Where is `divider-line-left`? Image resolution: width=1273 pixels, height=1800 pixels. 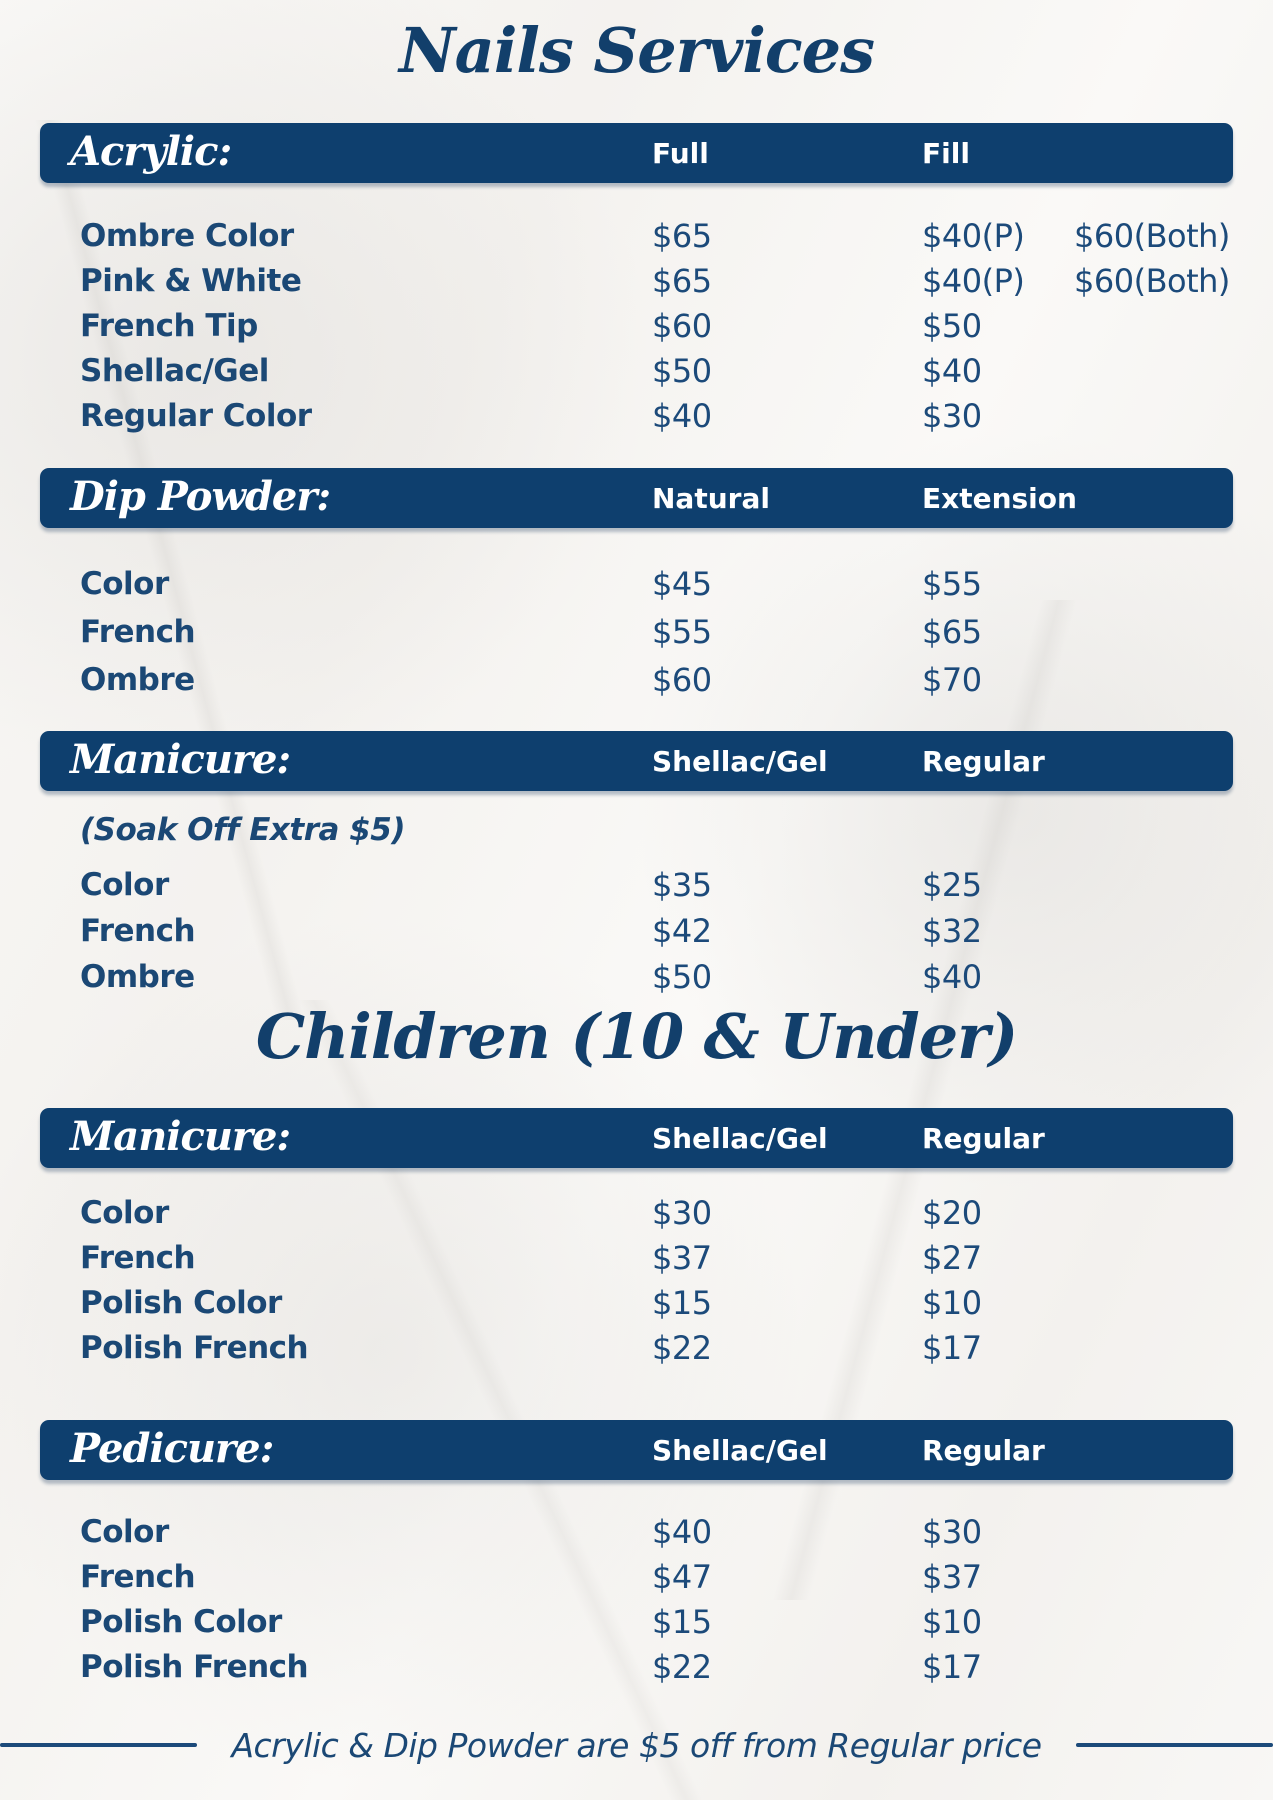
divider-line-left is located at coordinates (99, 1745).